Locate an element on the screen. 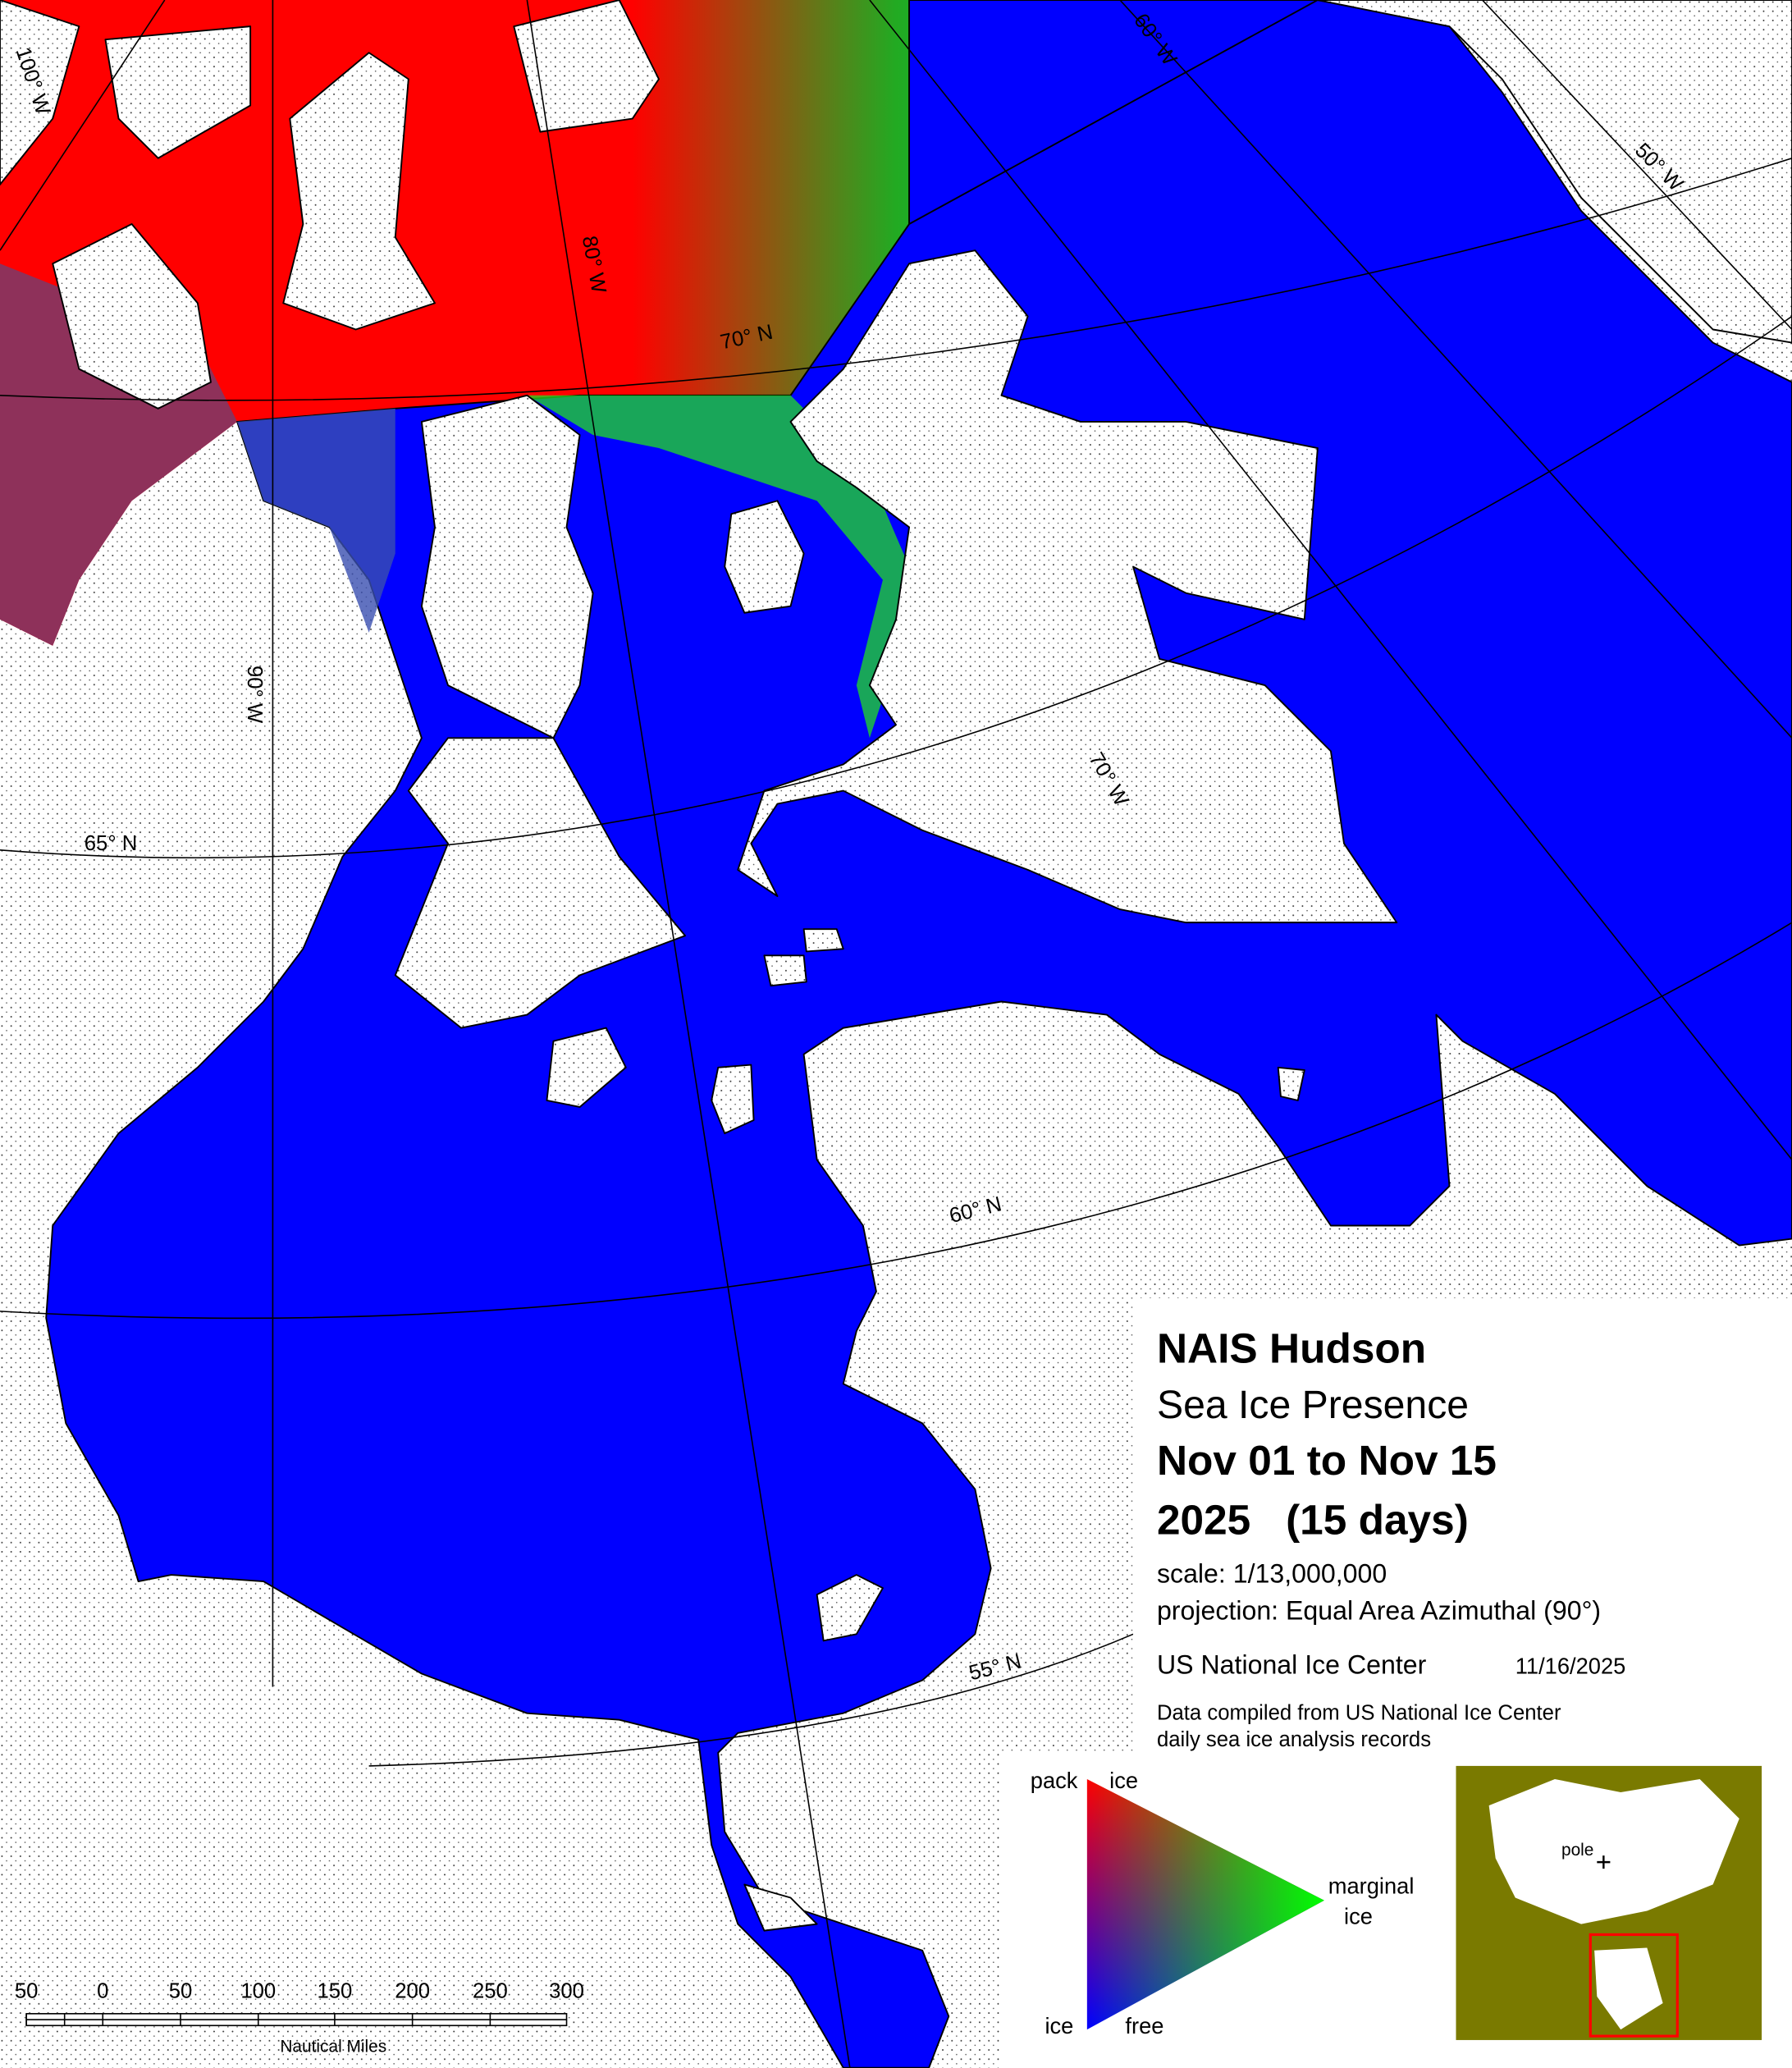 Image resolution: width=1792 pixels, height=2068 pixels. mansel-island is located at coordinates (733, 1099).